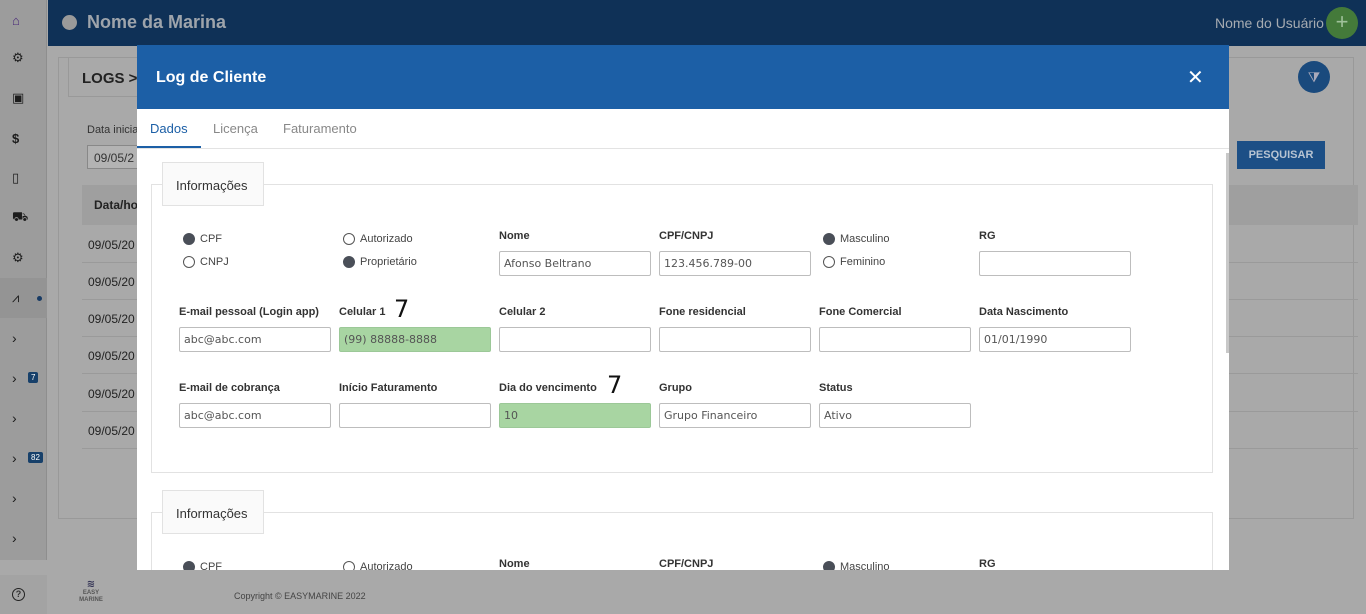  I want to click on email-pessoal-field, so click(255, 339).